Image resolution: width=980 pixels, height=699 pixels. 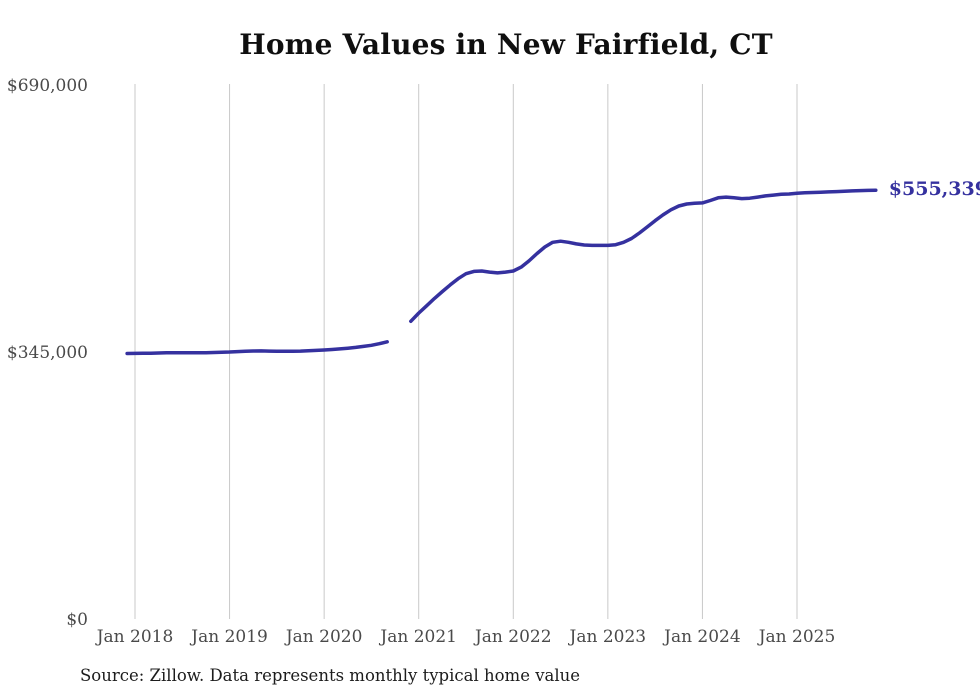 I want to click on x-tick-label: Jan 2021, so click(x=418, y=637).